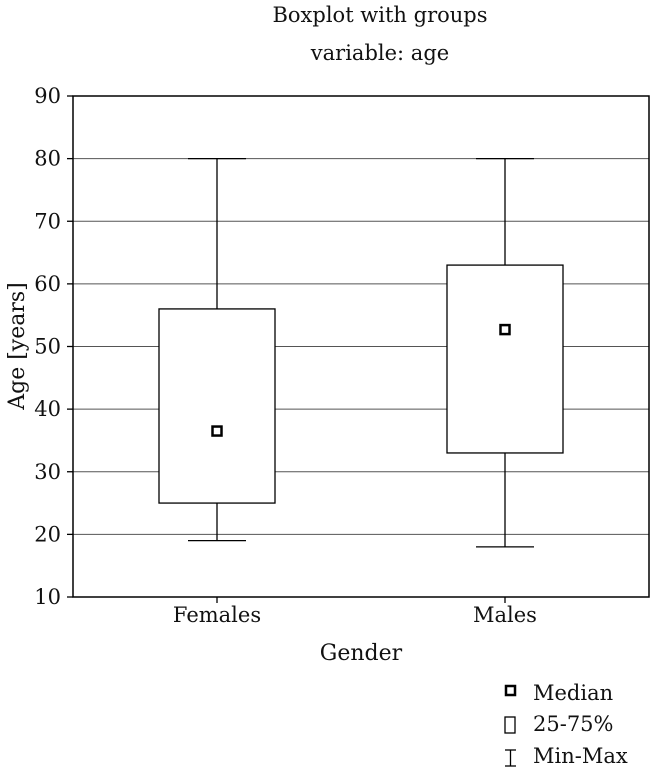 This screenshot has width=651, height=768. What do you see at coordinates (47, 409) in the screenshot?
I see `y-tick-label: 40` at bounding box center [47, 409].